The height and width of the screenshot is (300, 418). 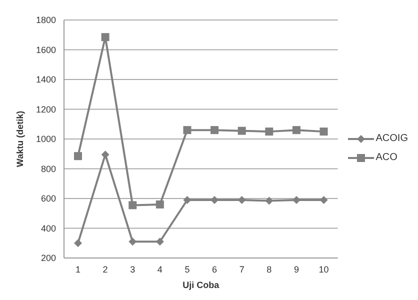 What do you see at coordinates (46, 79) in the screenshot?
I see `y-tick-label: 1400` at bounding box center [46, 79].